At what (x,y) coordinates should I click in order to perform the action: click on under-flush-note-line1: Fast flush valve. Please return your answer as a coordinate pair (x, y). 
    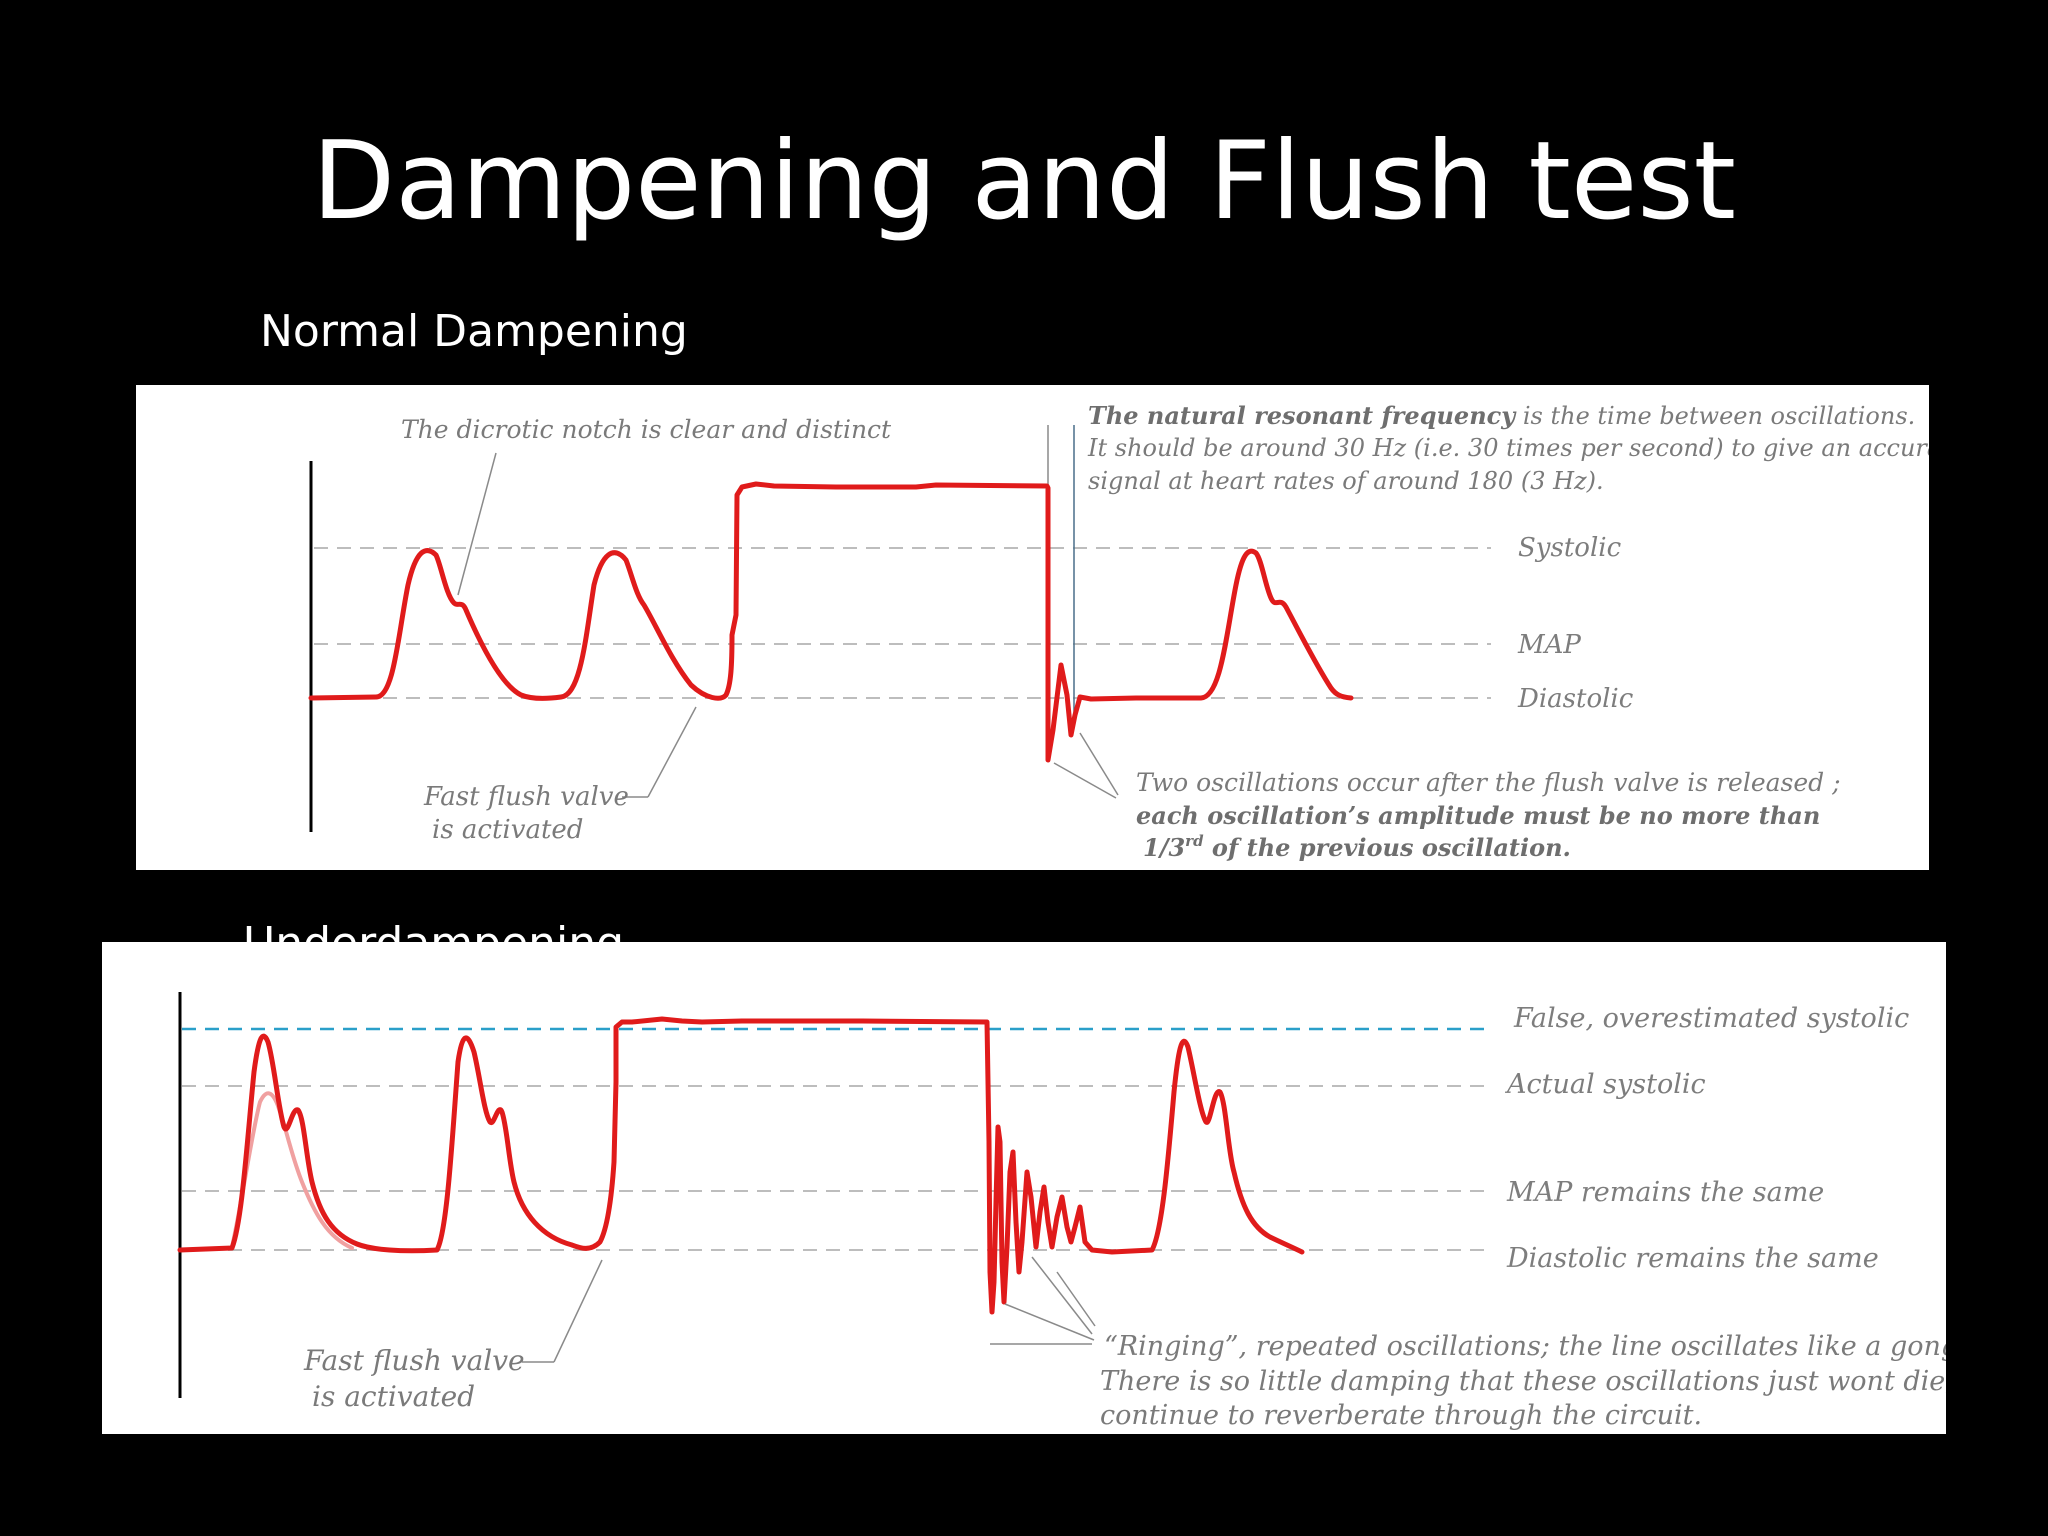
    Looking at the image, I should click on (414, 1360).